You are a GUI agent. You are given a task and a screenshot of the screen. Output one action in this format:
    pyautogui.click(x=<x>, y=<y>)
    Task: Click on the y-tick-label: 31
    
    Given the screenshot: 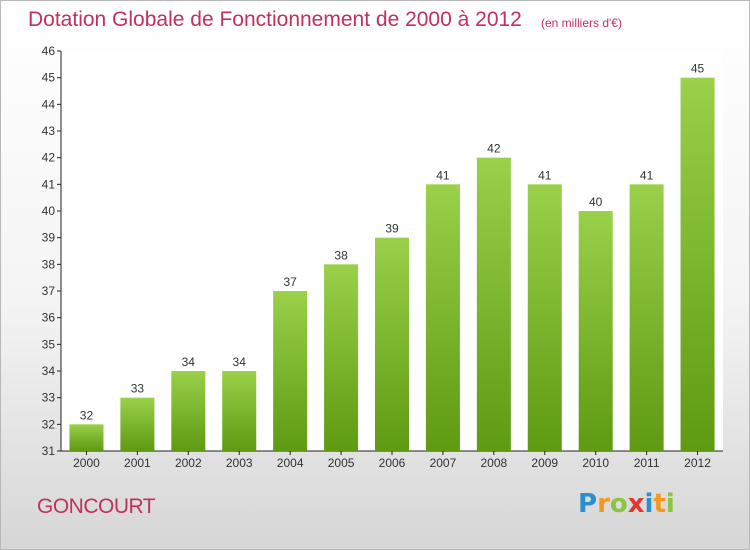 What is the action you would take?
    pyautogui.click(x=49, y=451)
    